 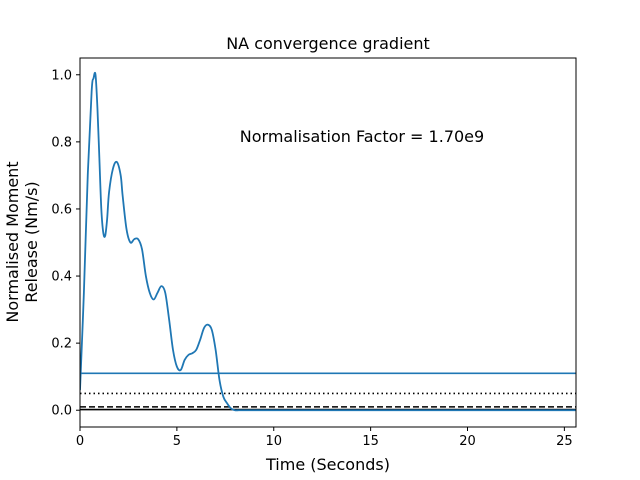 I want to click on x-tick-label: 20, so click(x=467, y=441).